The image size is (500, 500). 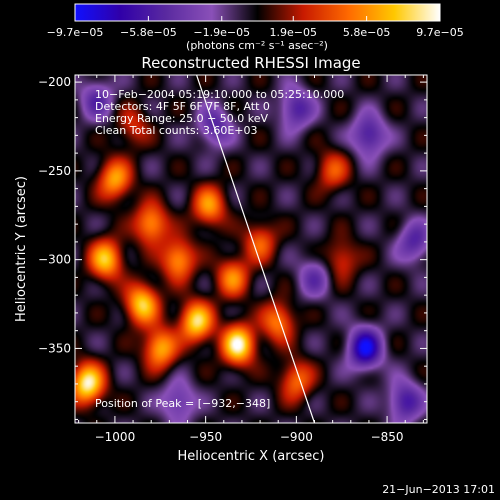 I want to click on colorbar-tick-label: −9.7e−05, so click(x=75, y=32).